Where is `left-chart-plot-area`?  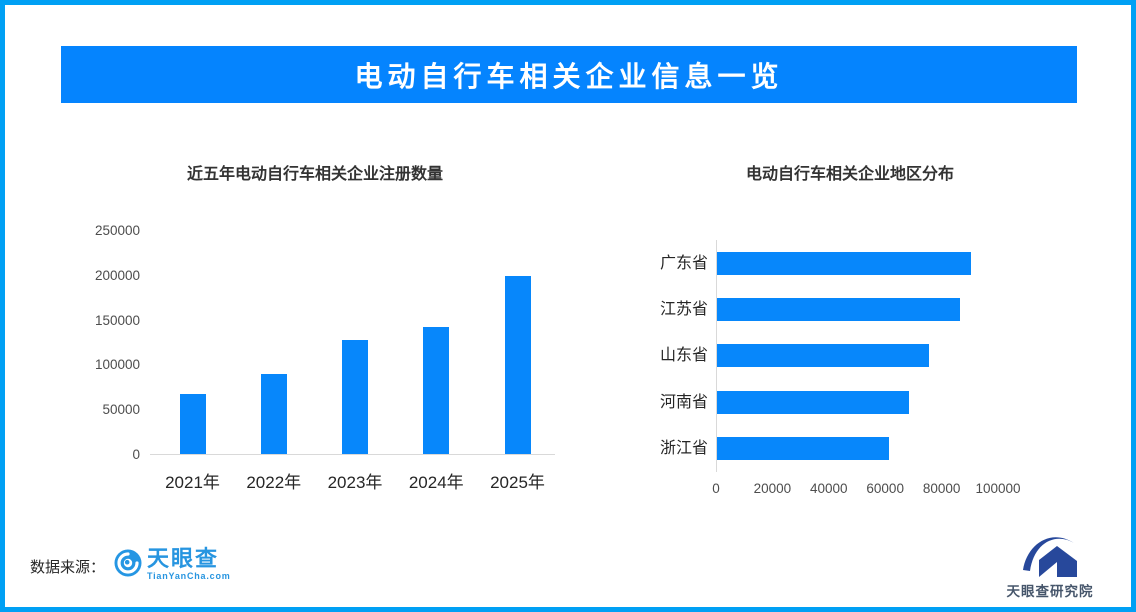 left-chart-plot-area is located at coordinates (352, 343).